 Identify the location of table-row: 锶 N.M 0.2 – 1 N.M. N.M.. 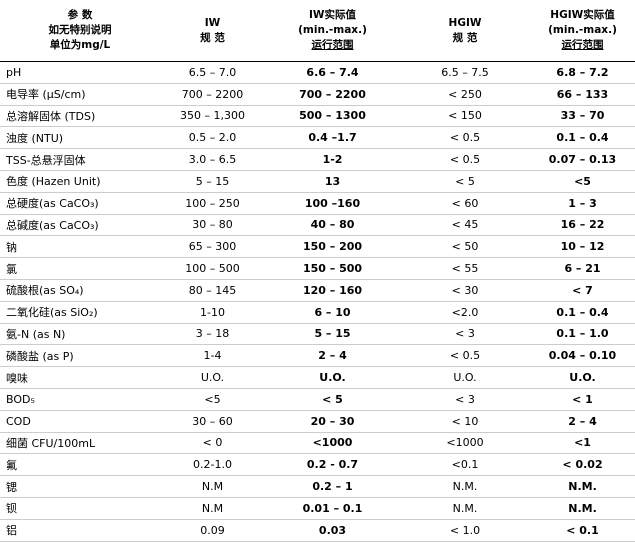
(317, 486).